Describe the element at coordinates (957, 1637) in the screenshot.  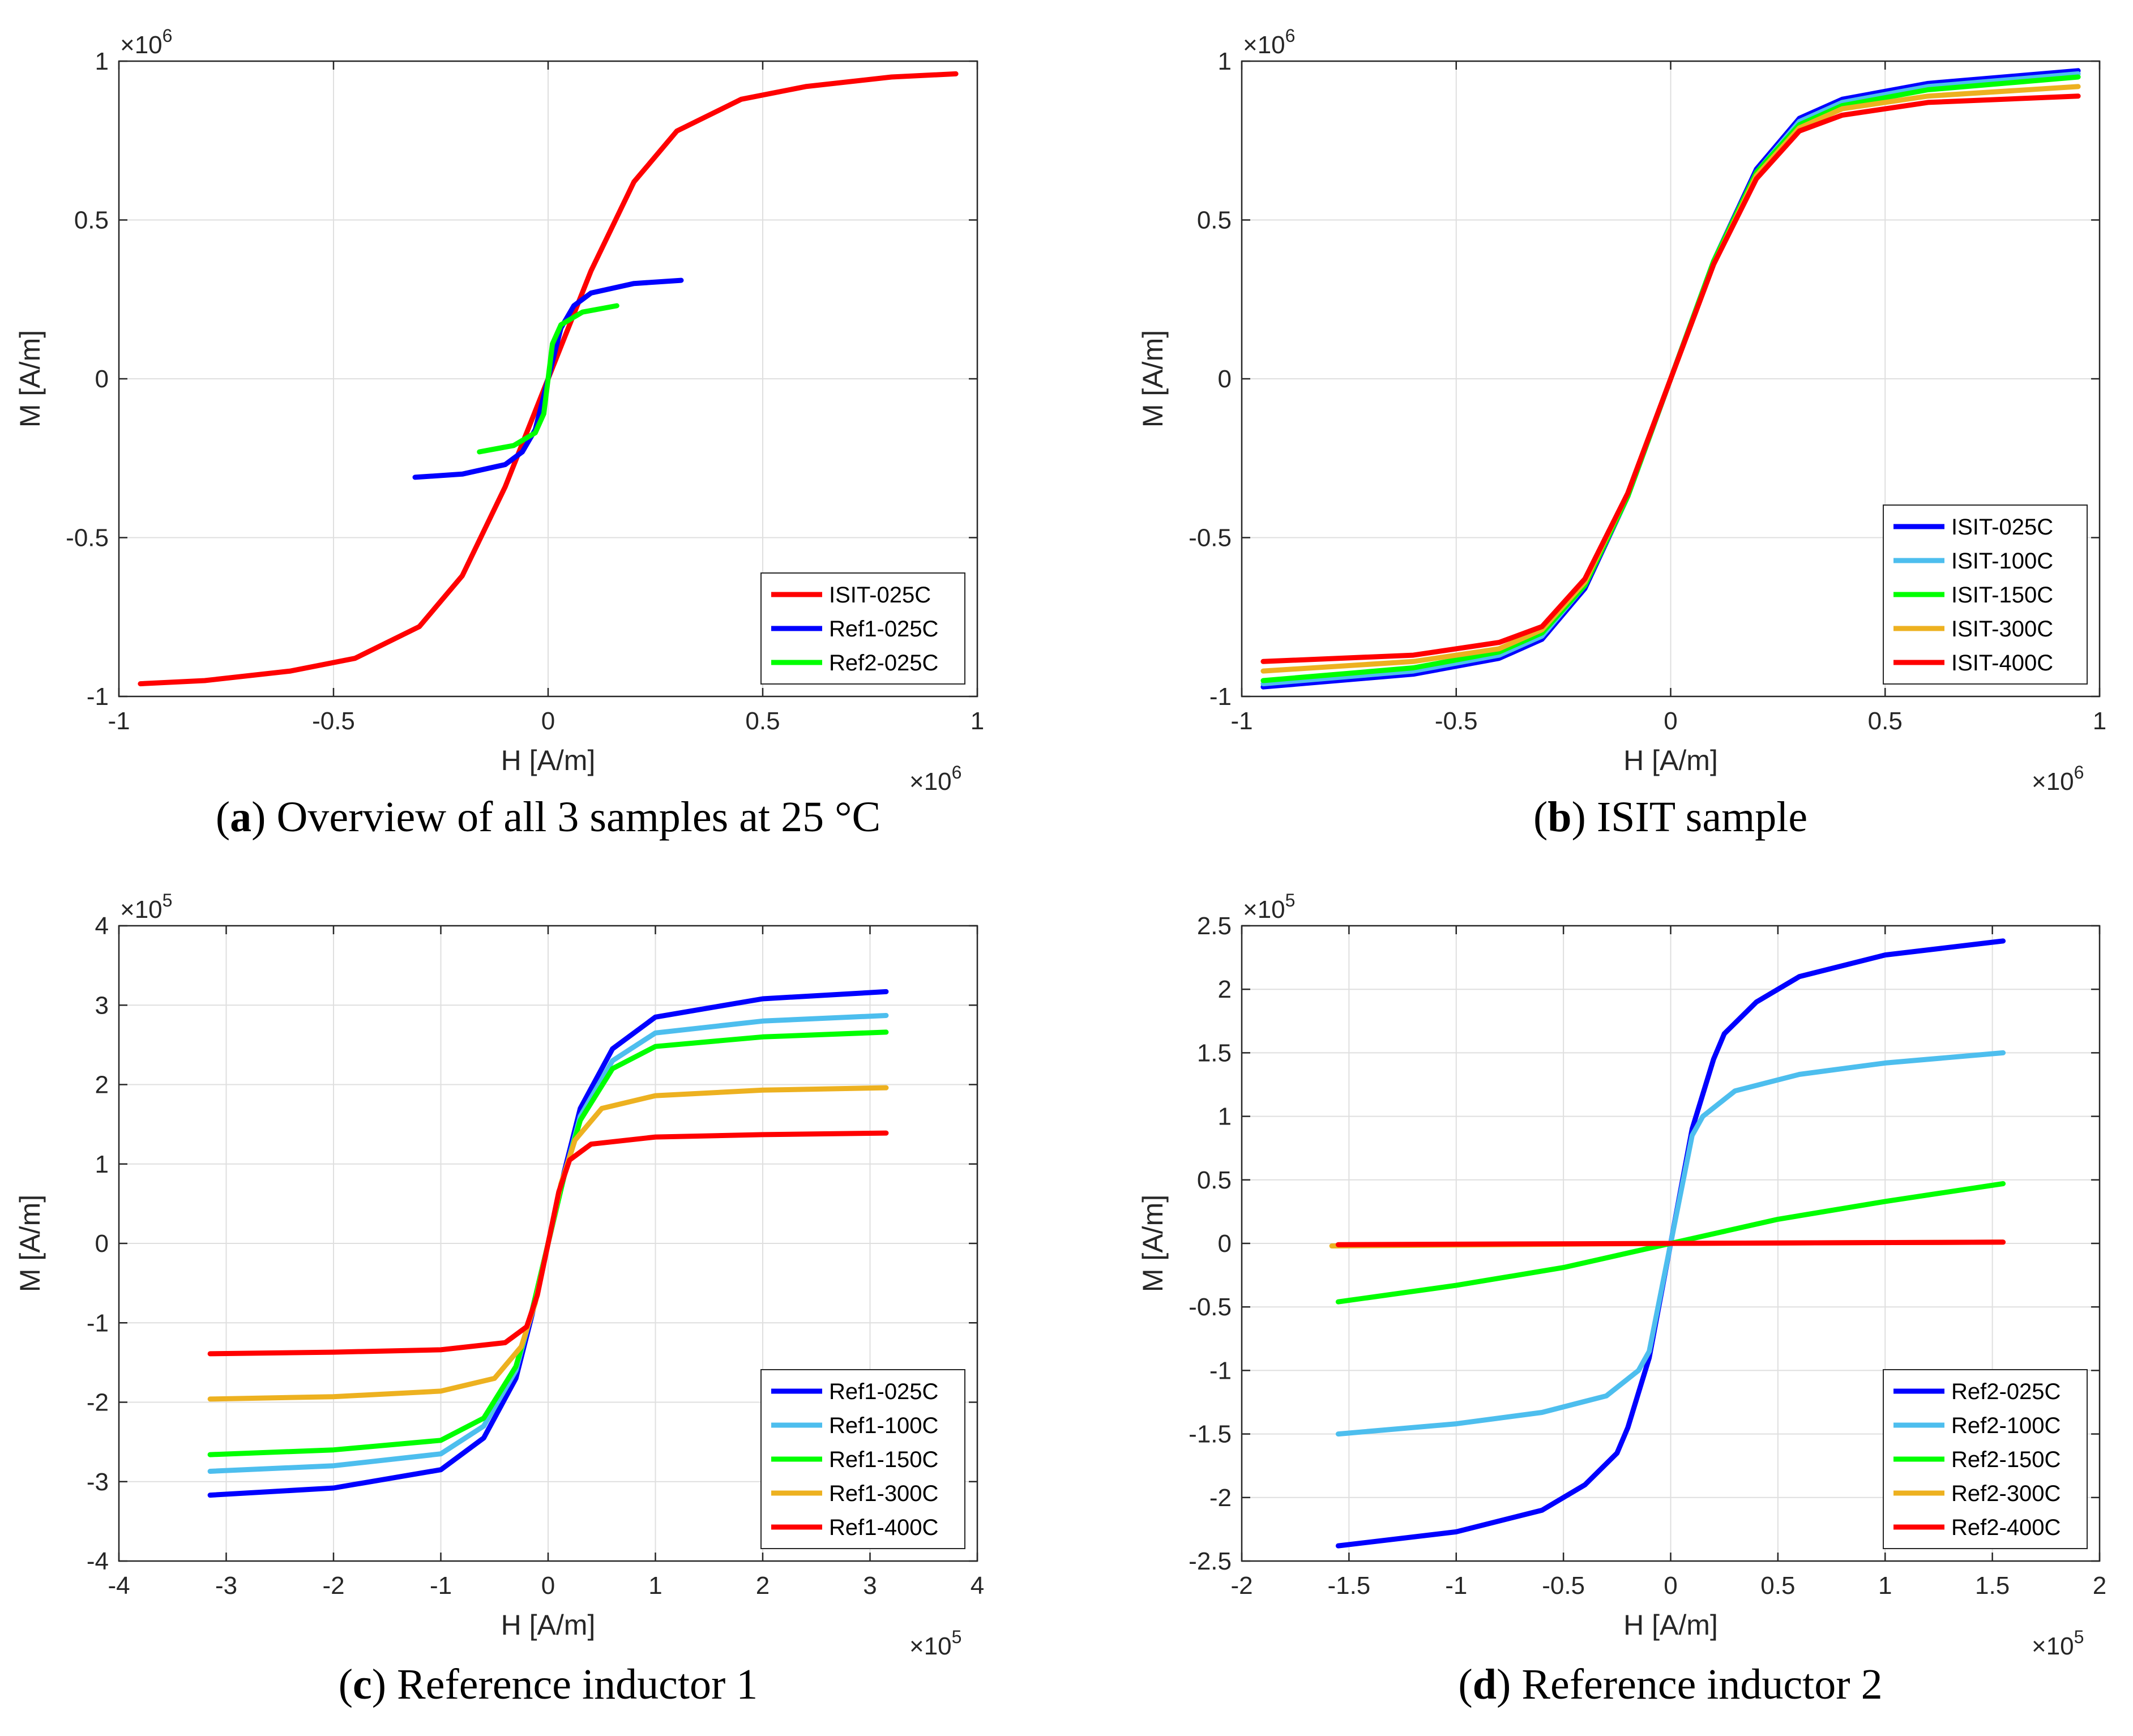
I see `x-multiplier-exponent: 5` at that location.